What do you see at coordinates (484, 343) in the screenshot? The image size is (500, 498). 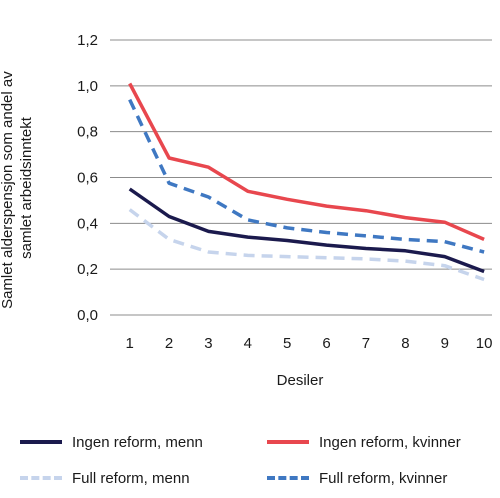 I see `x-tick-label: 10` at bounding box center [484, 343].